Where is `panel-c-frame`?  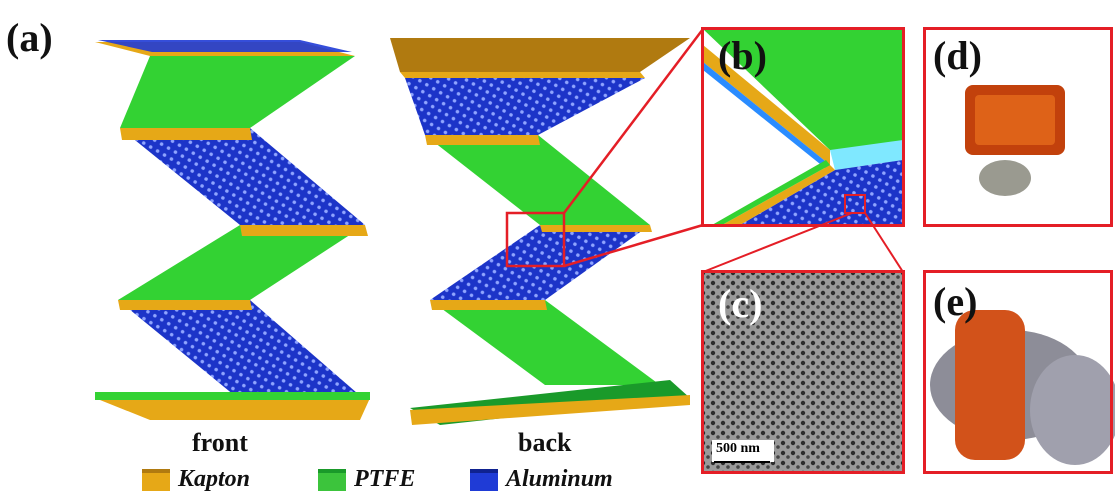 panel-c-frame is located at coordinates (803, 372).